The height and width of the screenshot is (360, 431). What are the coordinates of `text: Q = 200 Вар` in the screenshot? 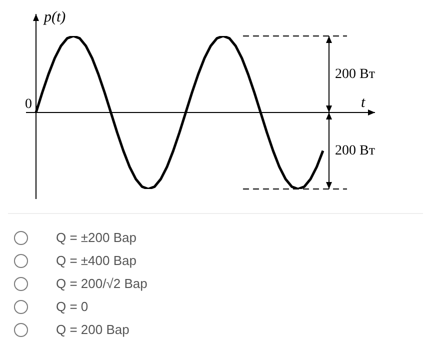 It's located at (93, 329).